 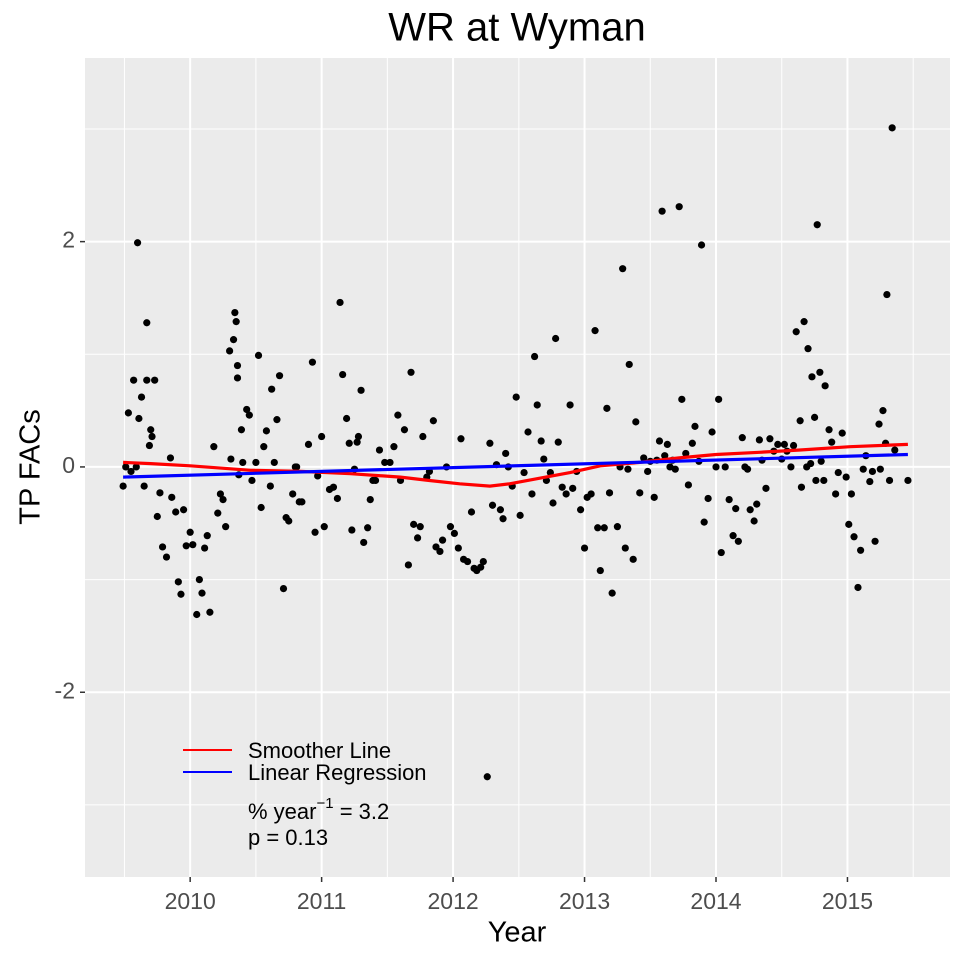 I want to click on x-tick-label: 2013, so click(x=584, y=901).